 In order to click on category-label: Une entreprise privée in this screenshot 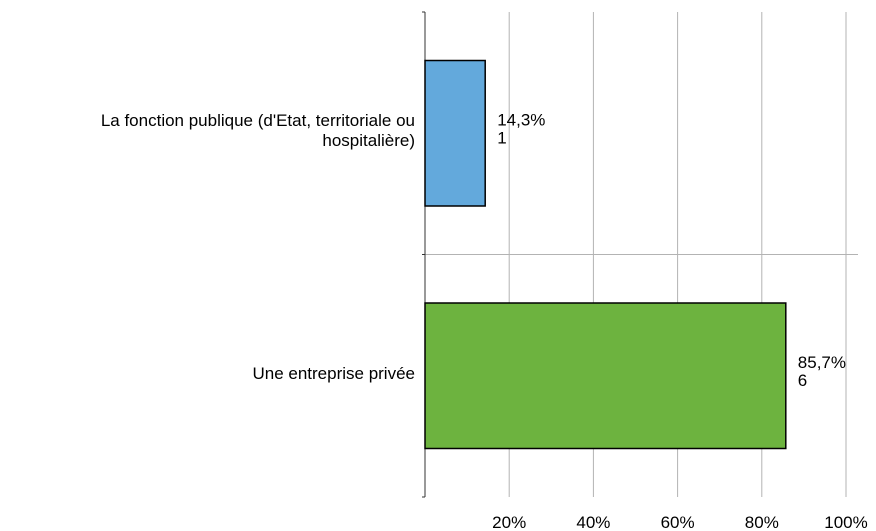, I will do `click(333, 374)`.